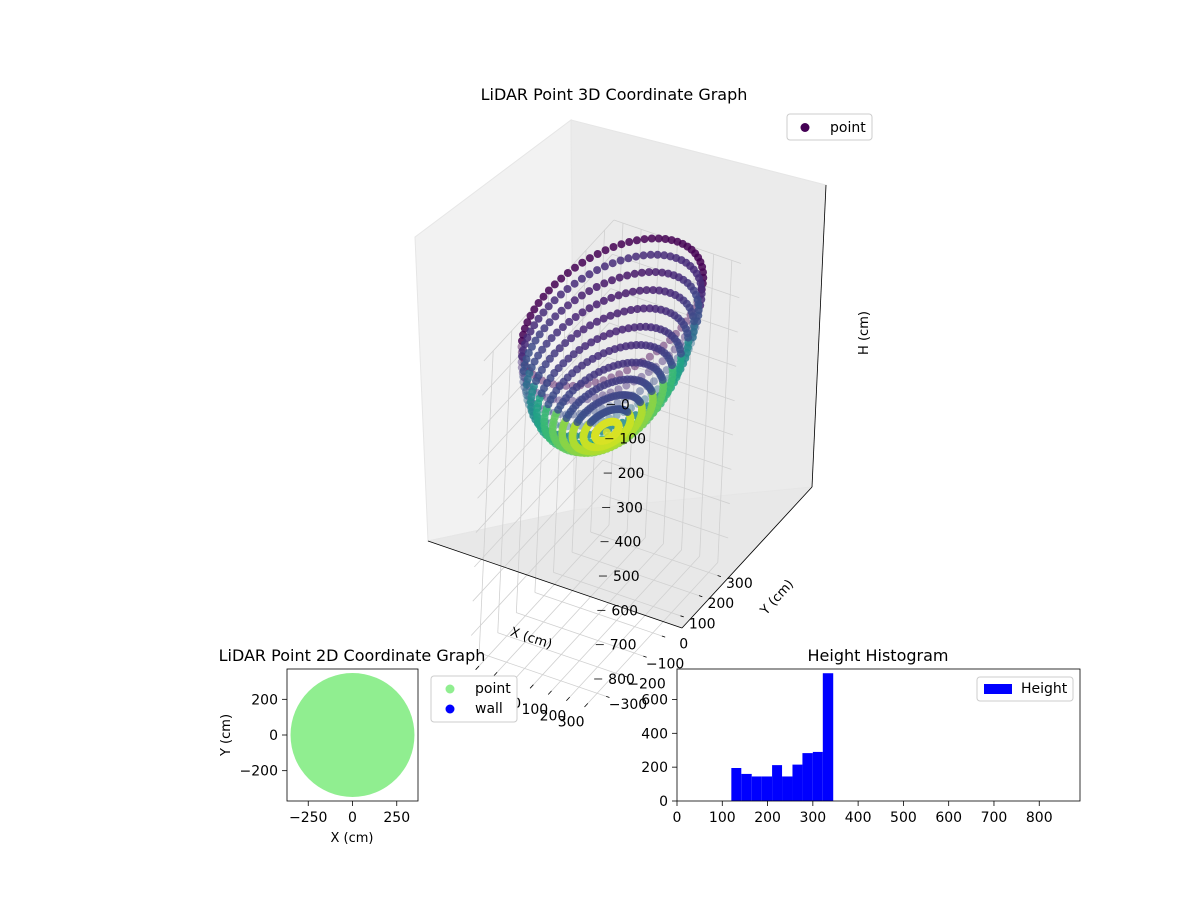  What do you see at coordinates (739, 584) in the screenshot?
I see `y-tick-label-3d: 300` at bounding box center [739, 584].